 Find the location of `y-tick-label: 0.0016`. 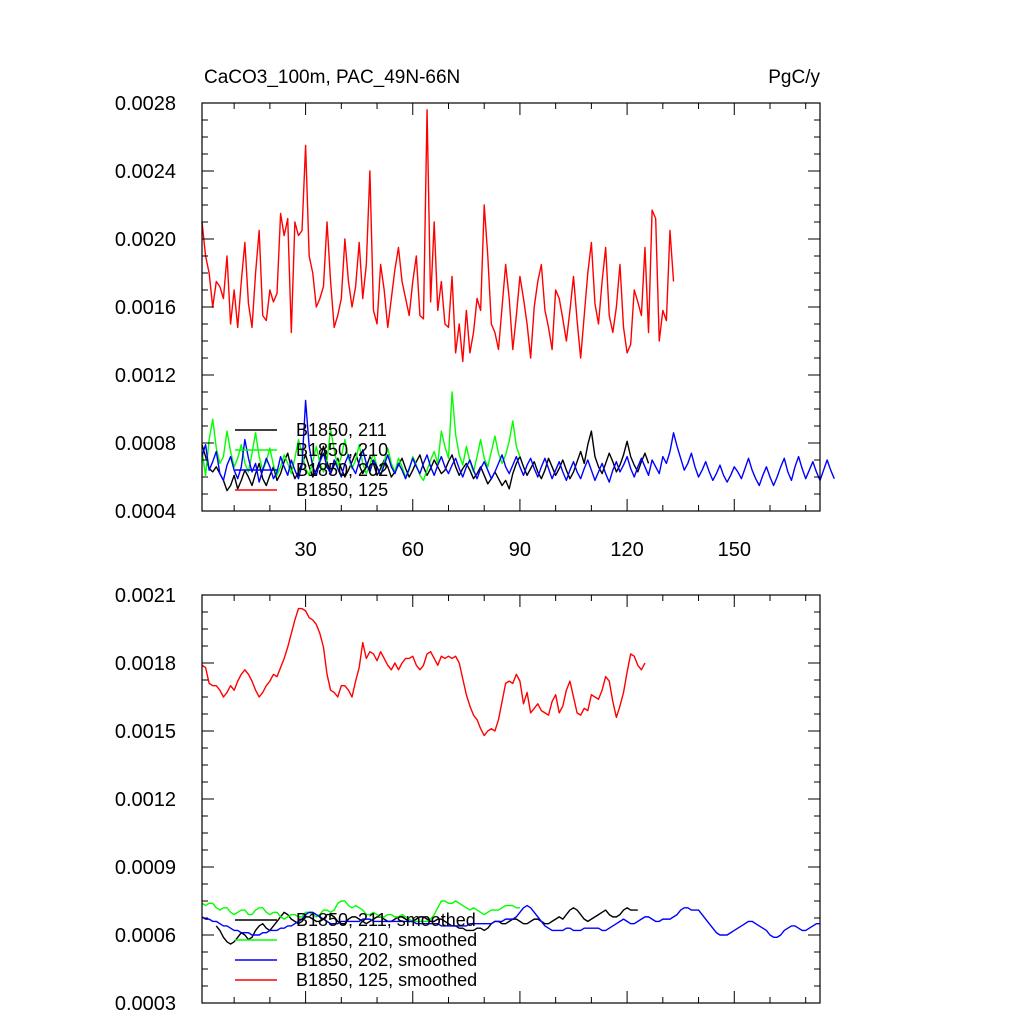

y-tick-label: 0.0016 is located at coordinates (145, 308).